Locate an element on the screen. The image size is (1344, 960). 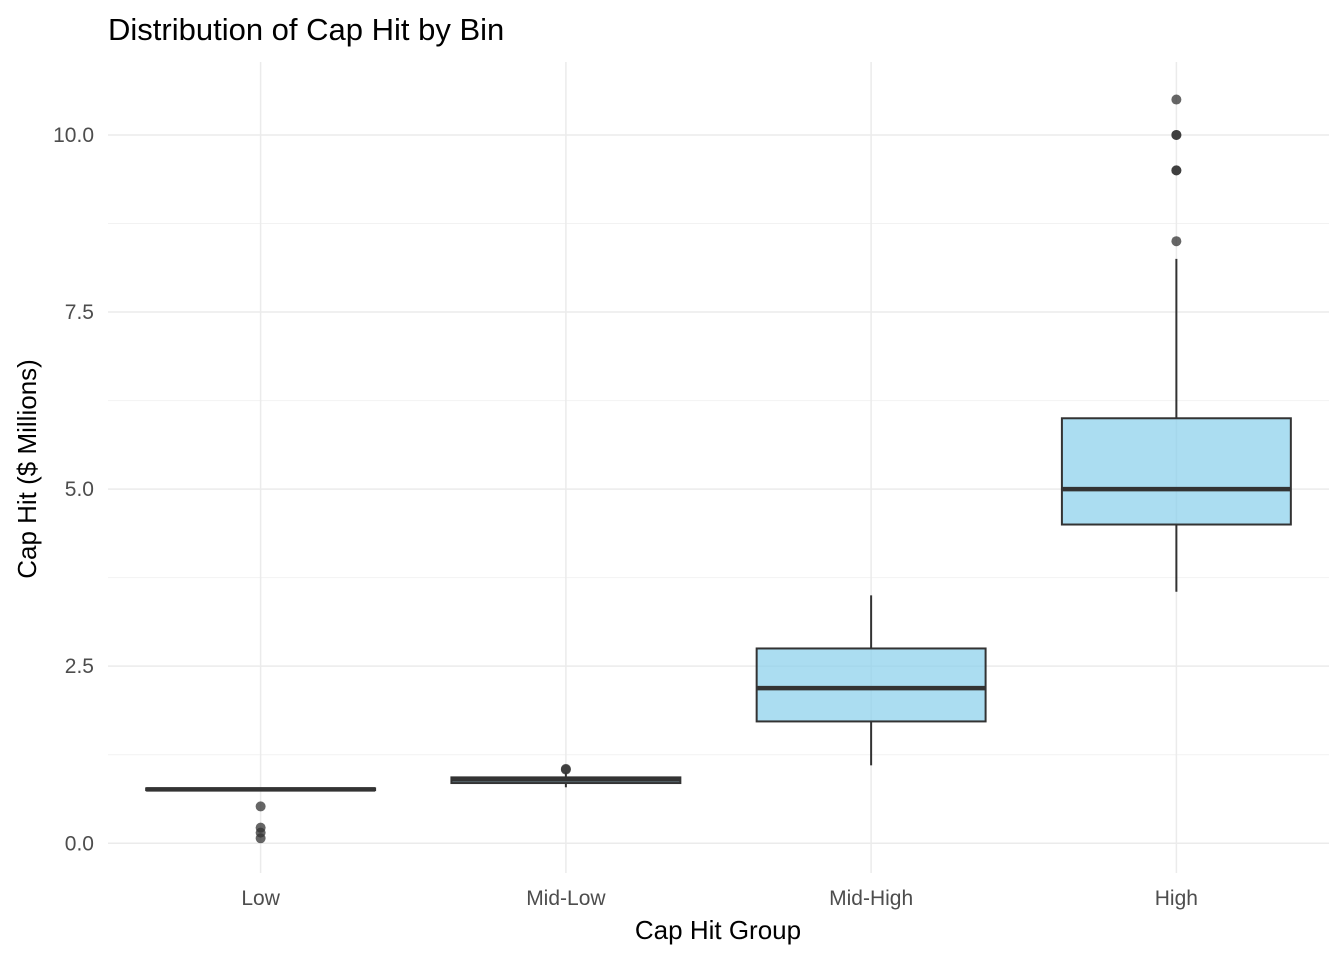
box-low is located at coordinates (261, 815).